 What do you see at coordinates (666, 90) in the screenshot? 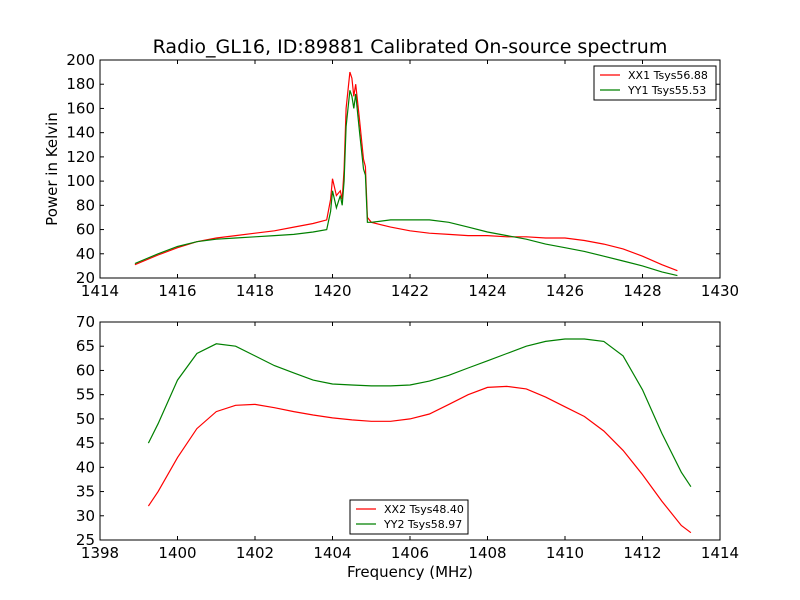
I see `legend-label: YY1 Tsys55.53` at bounding box center [666, 90].